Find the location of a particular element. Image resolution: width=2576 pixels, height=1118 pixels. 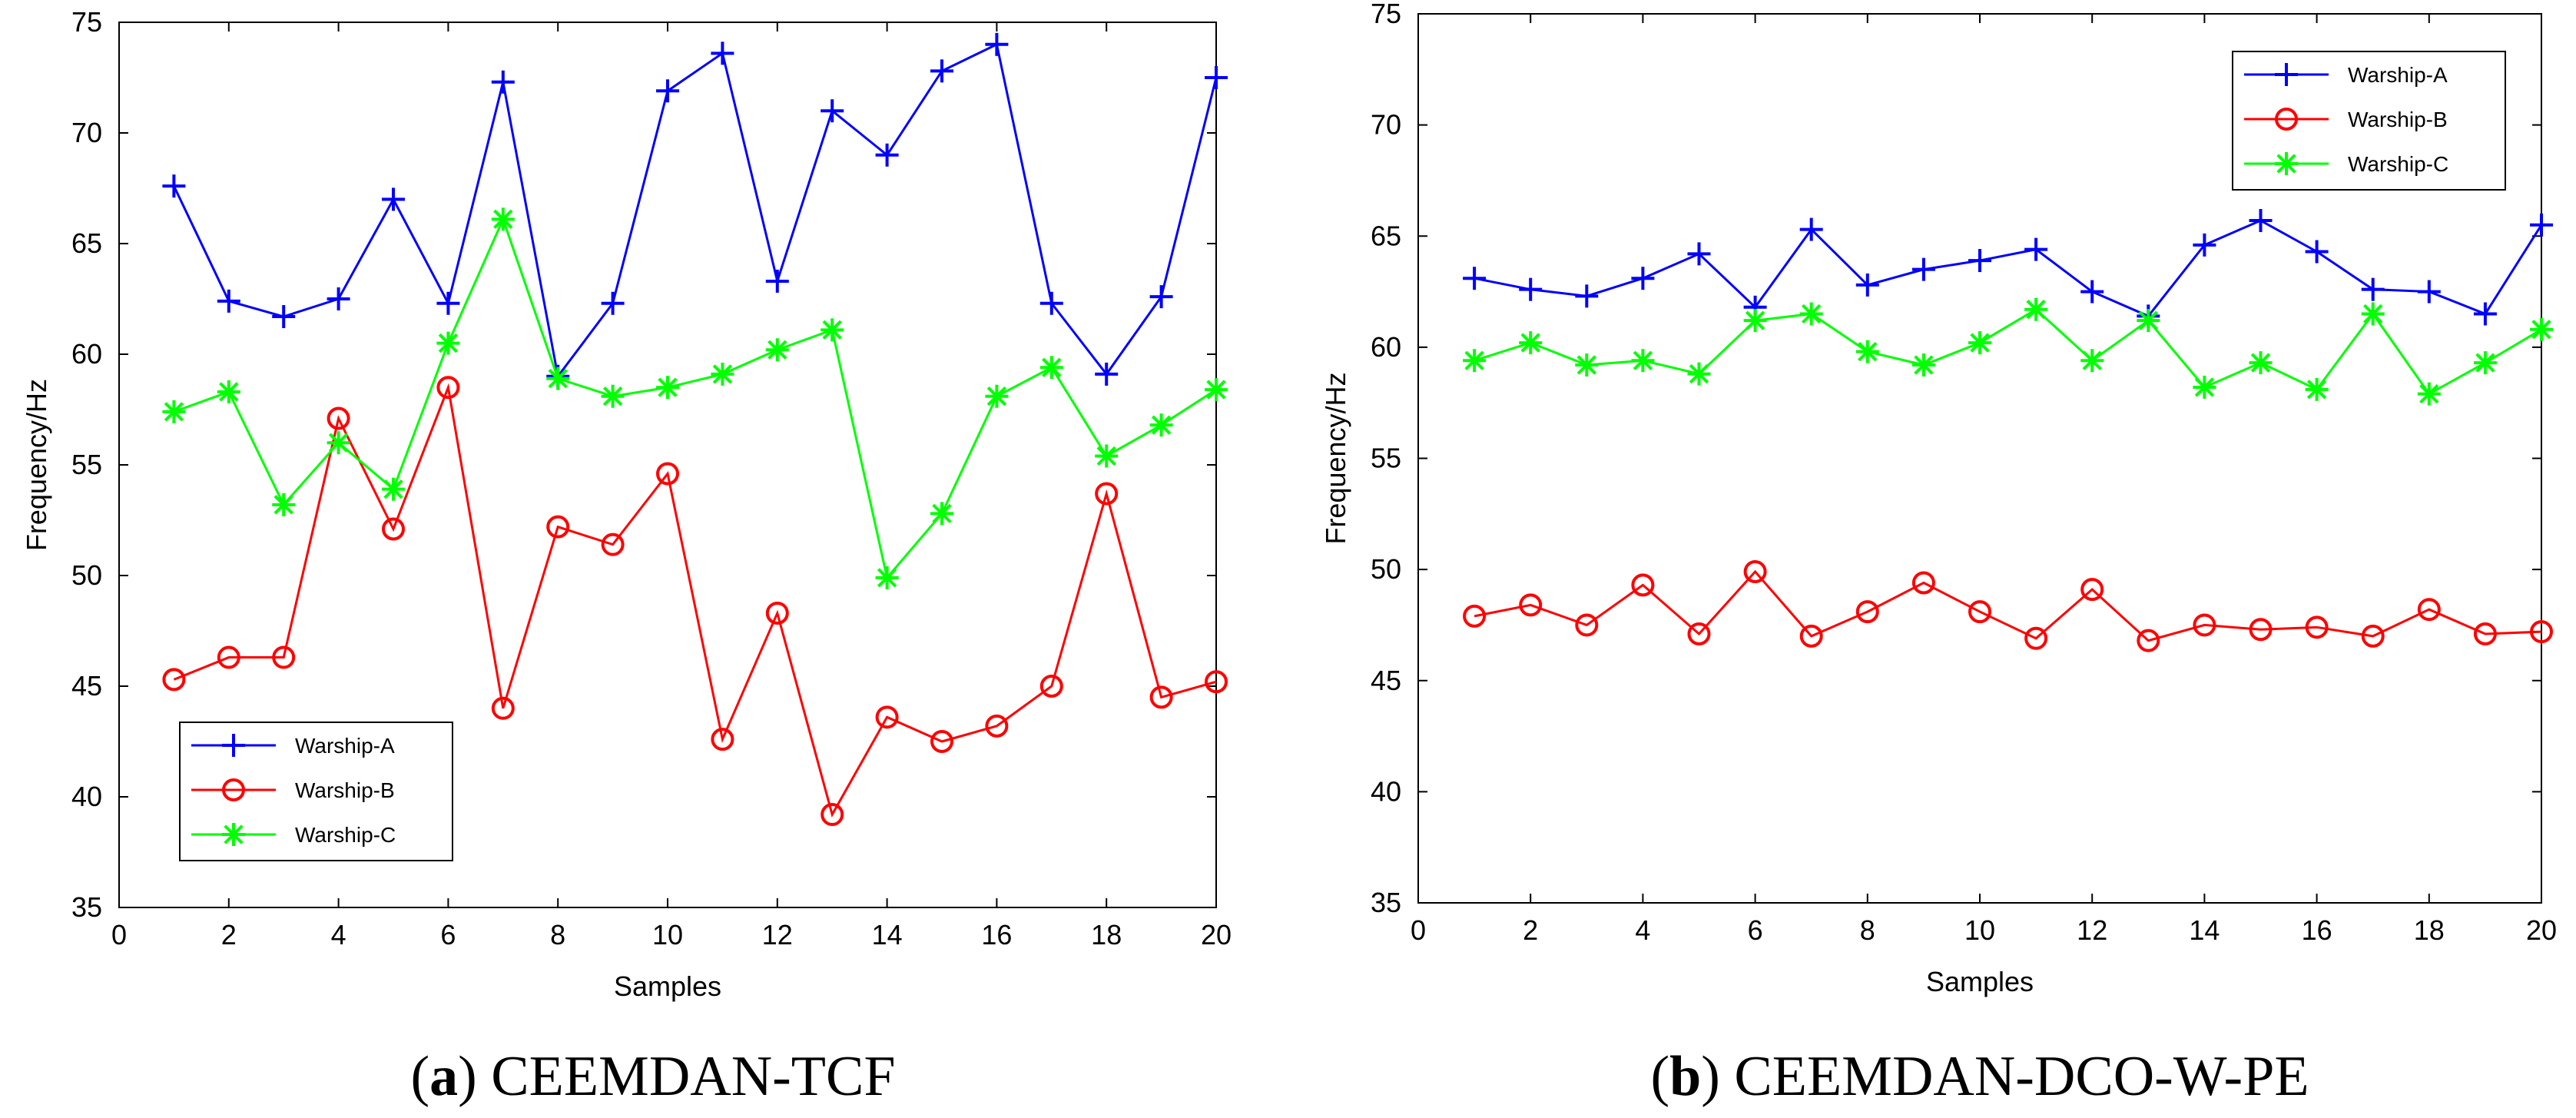

legend-label: Warship-C is located at coordinates (345, 835).